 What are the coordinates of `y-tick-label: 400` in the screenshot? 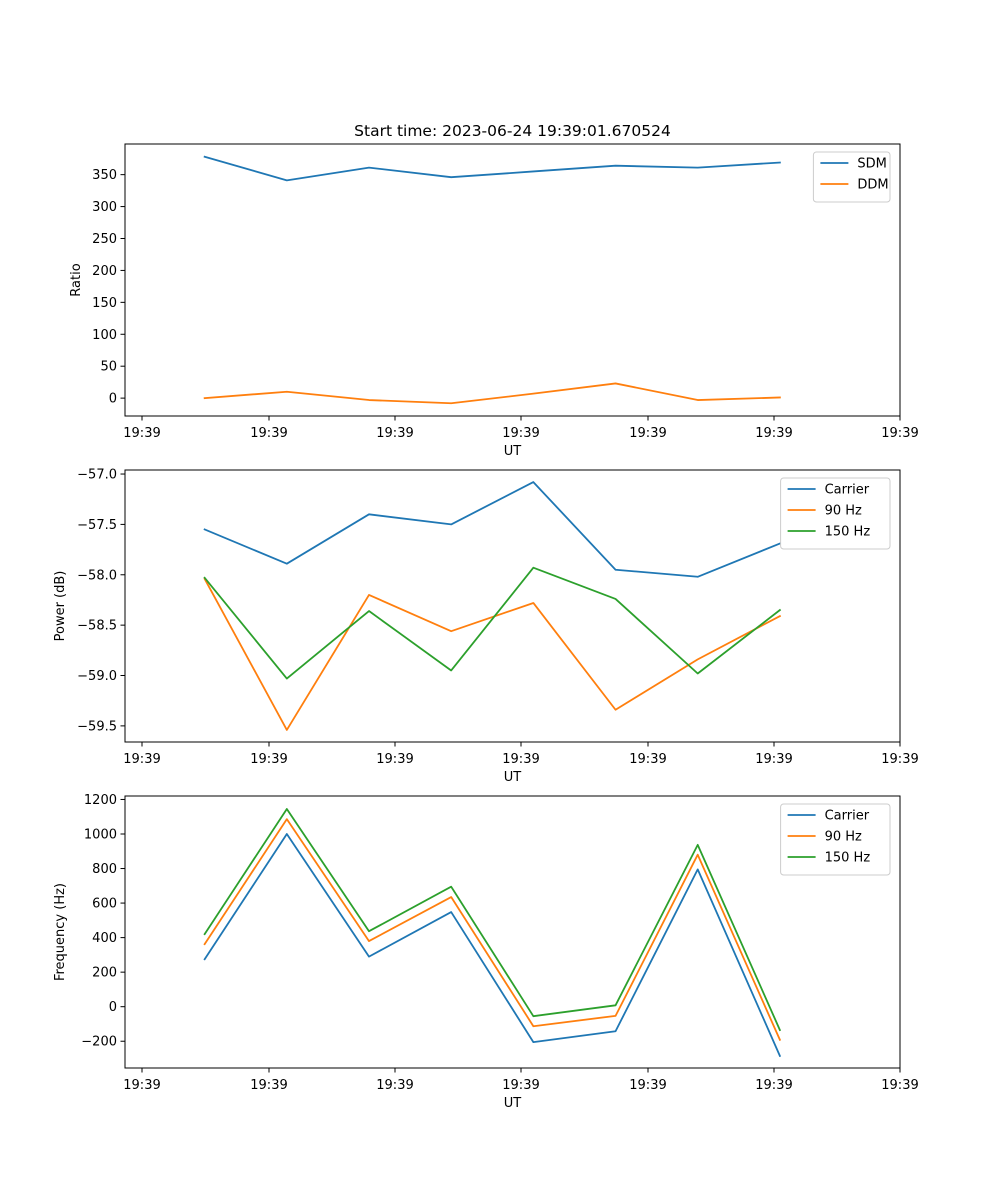 It's located at (104, 938).